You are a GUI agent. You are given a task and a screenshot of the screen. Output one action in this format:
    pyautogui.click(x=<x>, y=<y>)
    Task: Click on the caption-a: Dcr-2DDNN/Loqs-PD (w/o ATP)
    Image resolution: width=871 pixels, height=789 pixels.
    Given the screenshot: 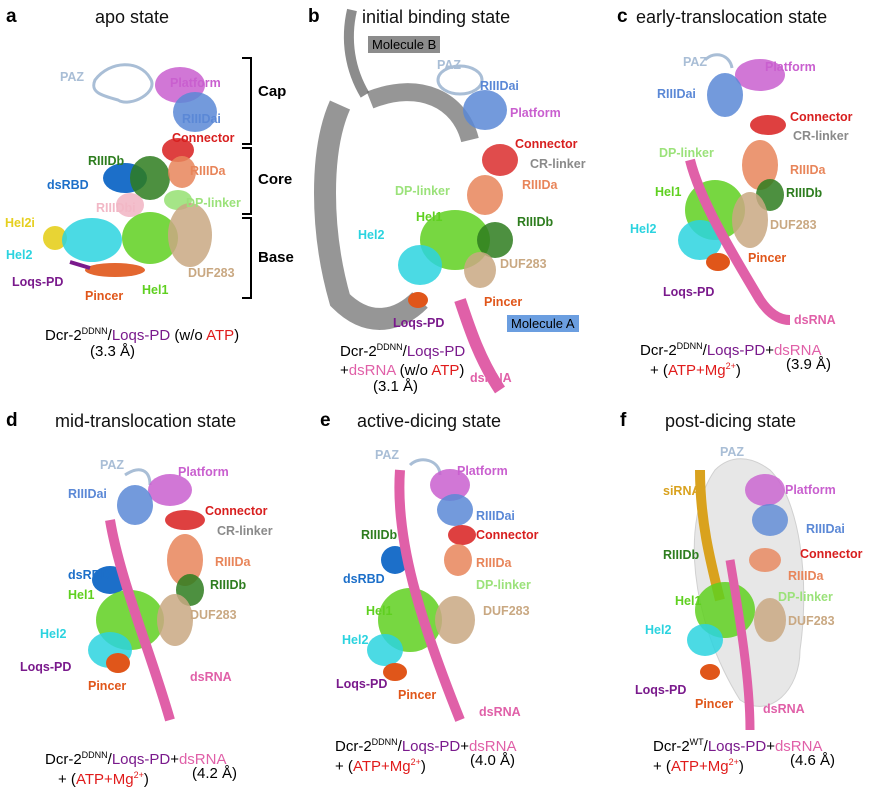 What is the action you would take?
    pyautogui.click(x=142, y=335)
    